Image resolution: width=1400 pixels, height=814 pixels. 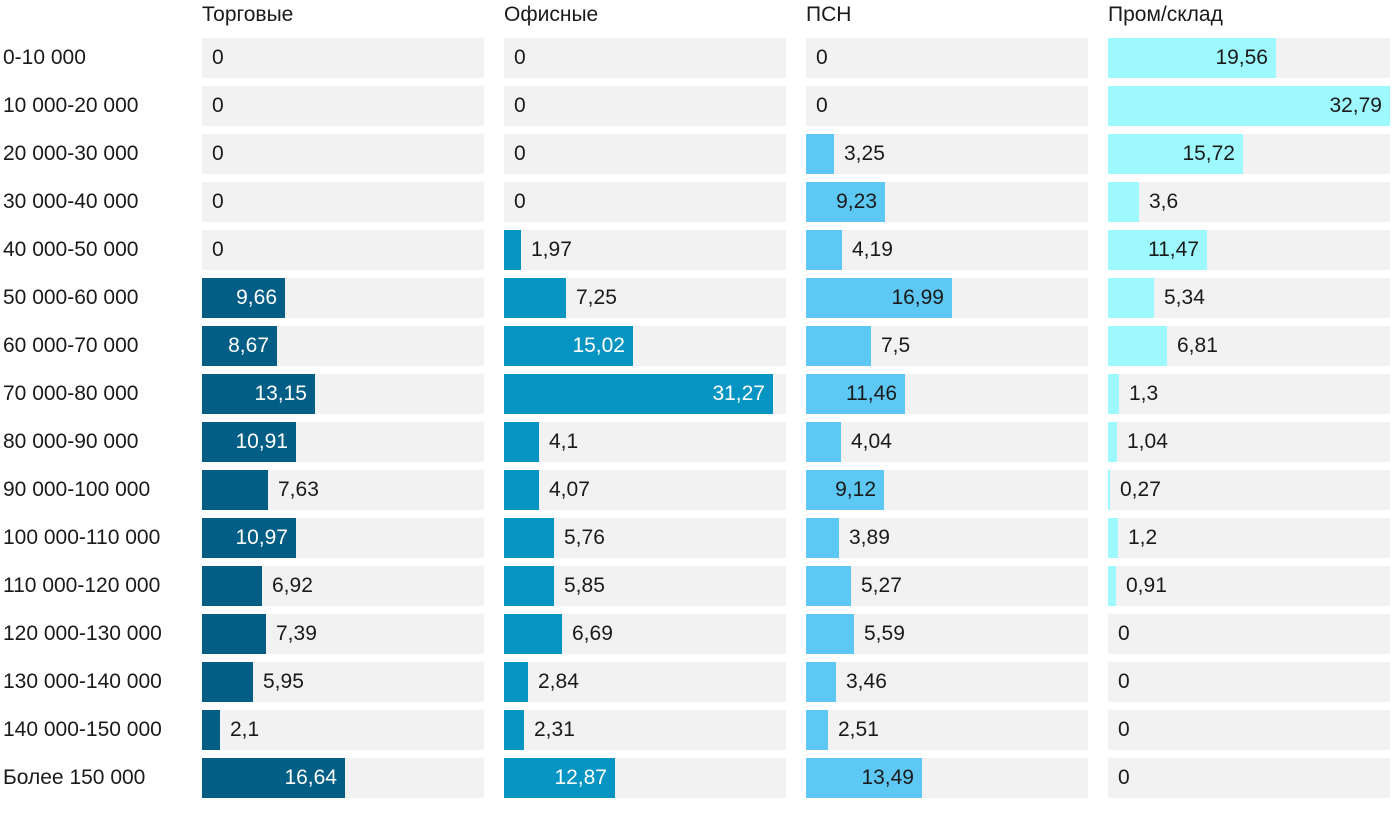 I want to click on data-label: 32,79, so click(x=1355, y=105).